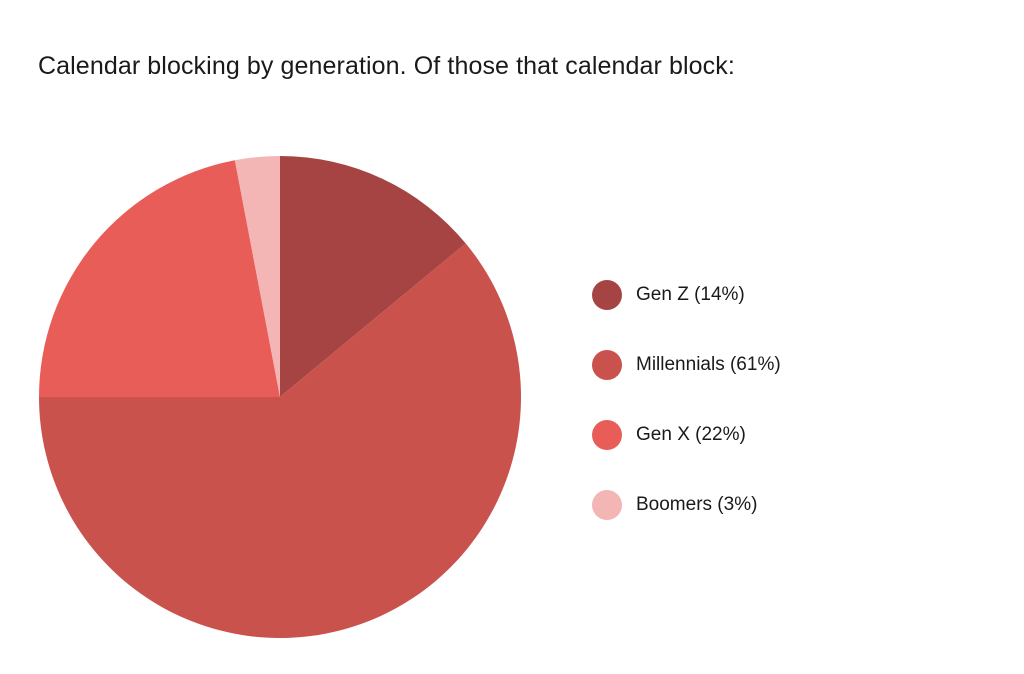 The height and width of the screenshot is (674, 1024). I want to click on legend-label-boomers: Boomers (3%), so click(697, 504).